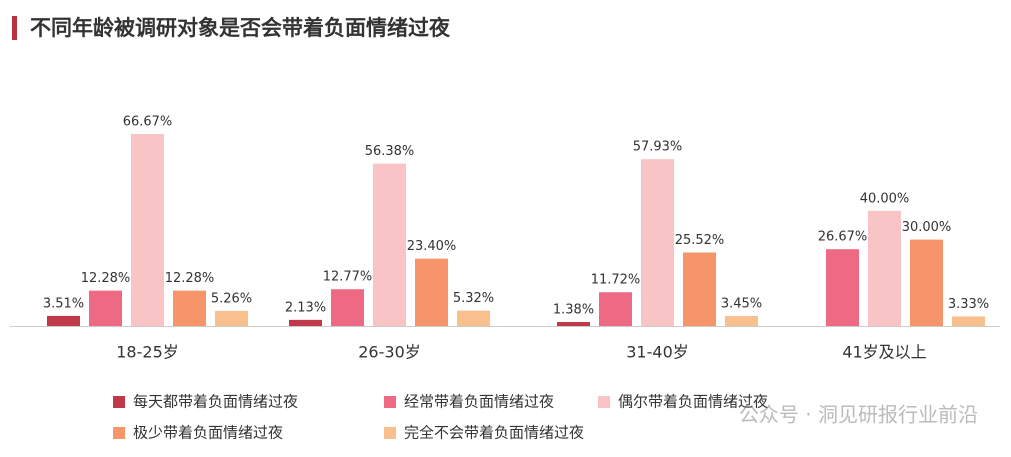 Image resolution: width=1011 pixels, height=457 pixels. I want to click on watermark: 公众号 · 洞见研报行业前沿, so click(858, 415).